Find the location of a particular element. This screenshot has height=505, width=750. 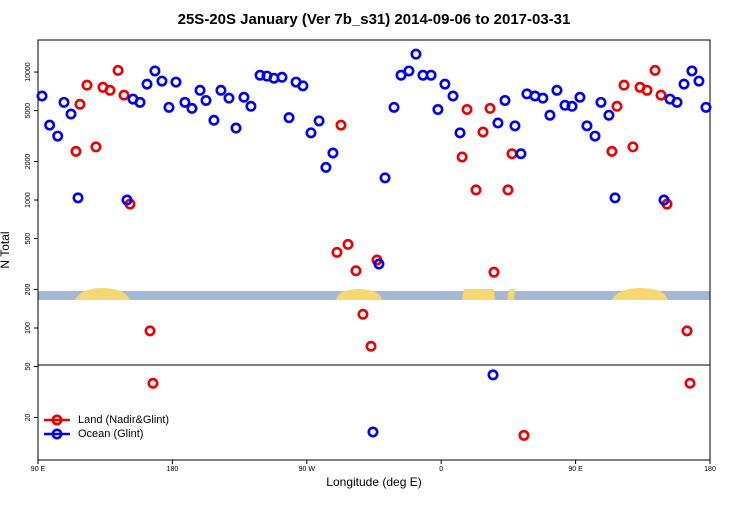

y-tick-label: 5000 is located at coordinates (28, 111).